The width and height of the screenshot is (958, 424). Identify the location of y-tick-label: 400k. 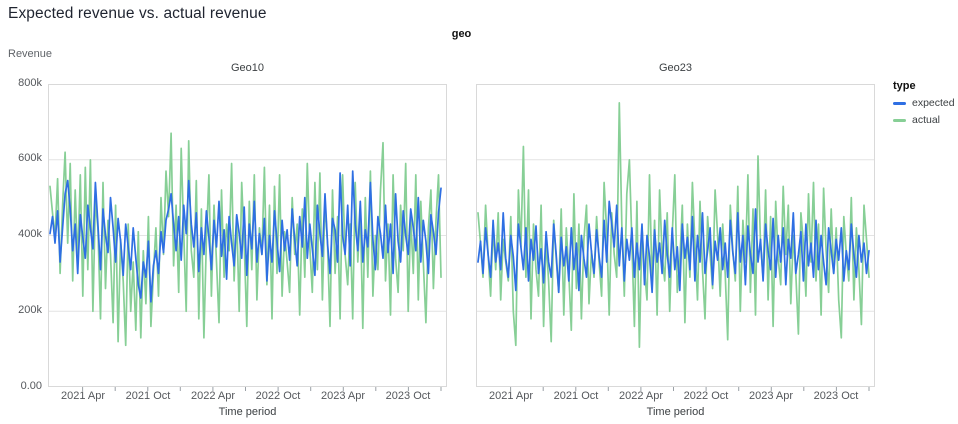
(30, 234).